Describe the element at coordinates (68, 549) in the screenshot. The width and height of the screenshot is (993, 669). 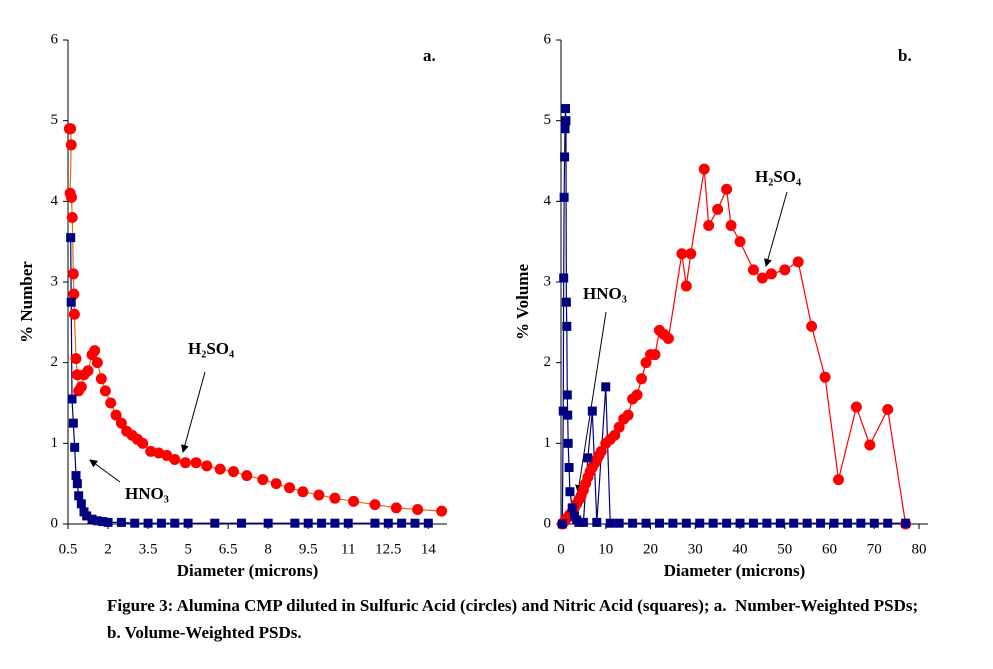
I see `x-tick-label: 0.5` at that location.